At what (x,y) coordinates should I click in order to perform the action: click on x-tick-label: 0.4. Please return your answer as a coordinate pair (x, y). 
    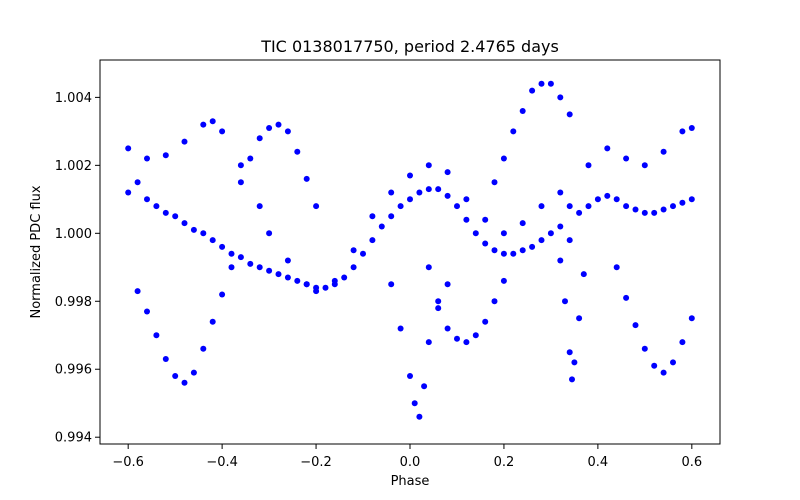
    Looking at the image, I should click on (598, 462).